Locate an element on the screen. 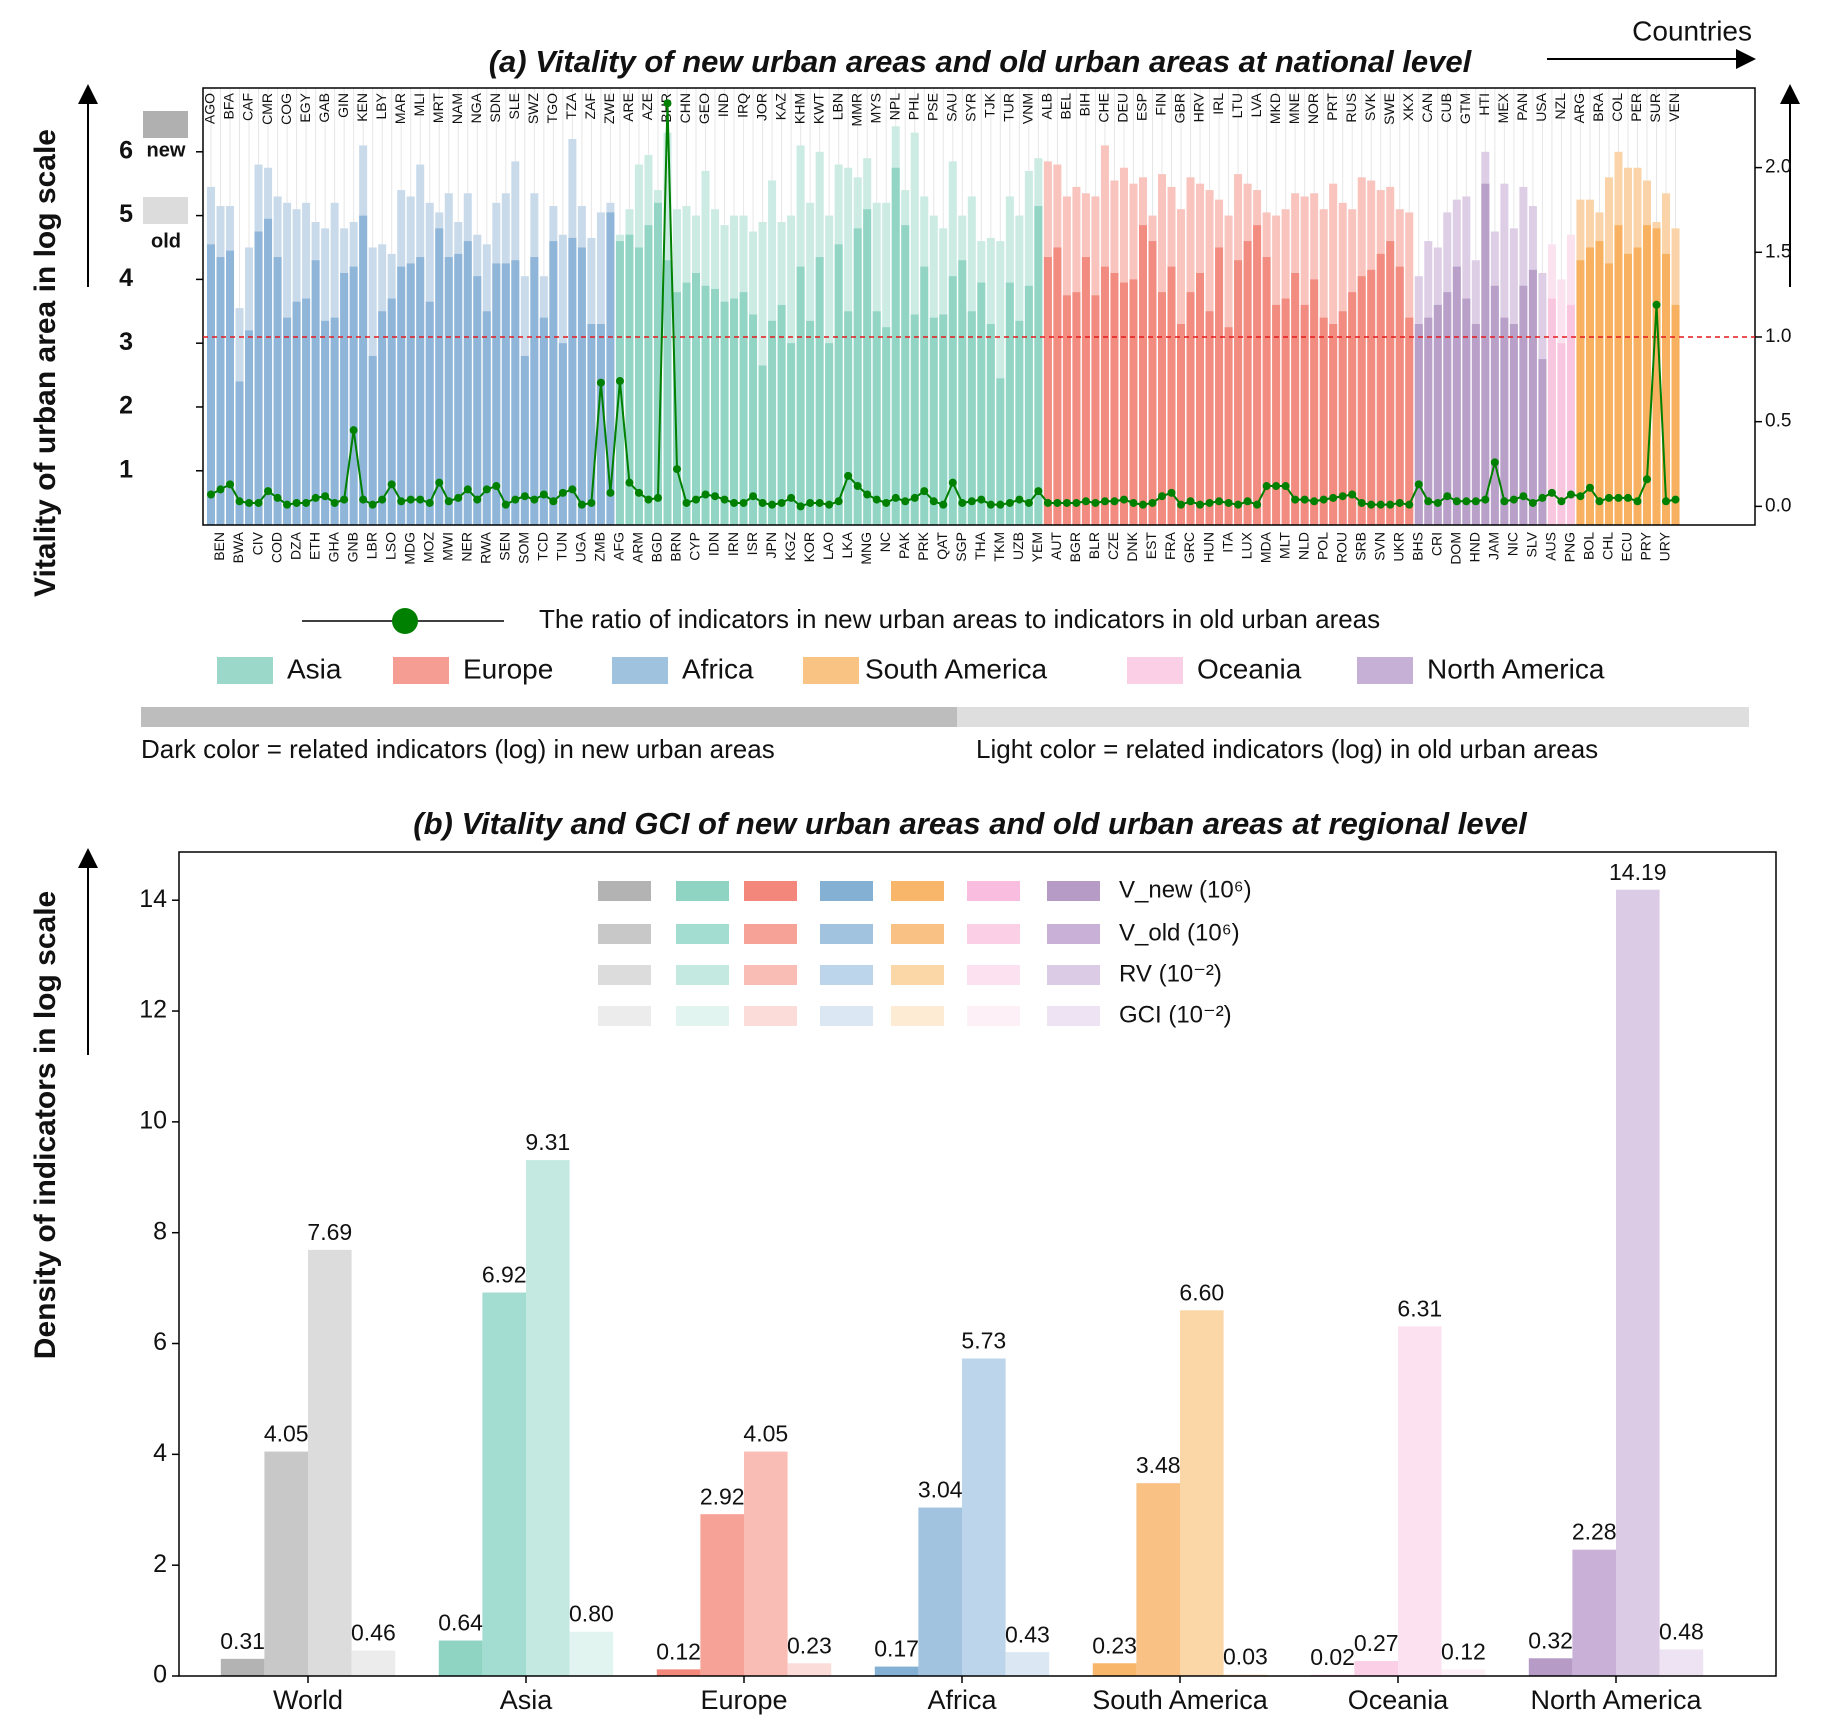  country-label: SEN is located at coordinates (505, 546).